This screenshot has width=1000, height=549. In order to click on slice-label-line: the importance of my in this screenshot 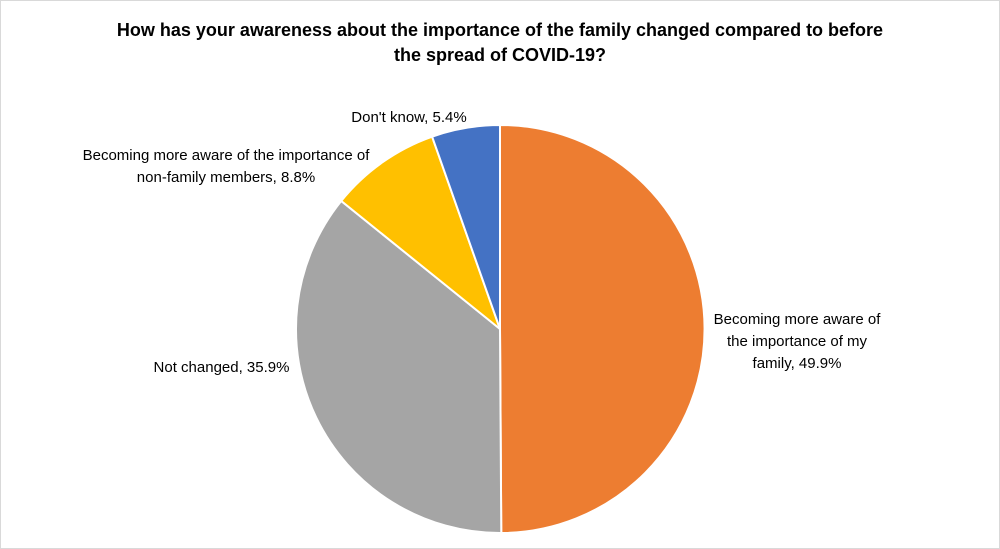, I will do `click(797, 341)`.